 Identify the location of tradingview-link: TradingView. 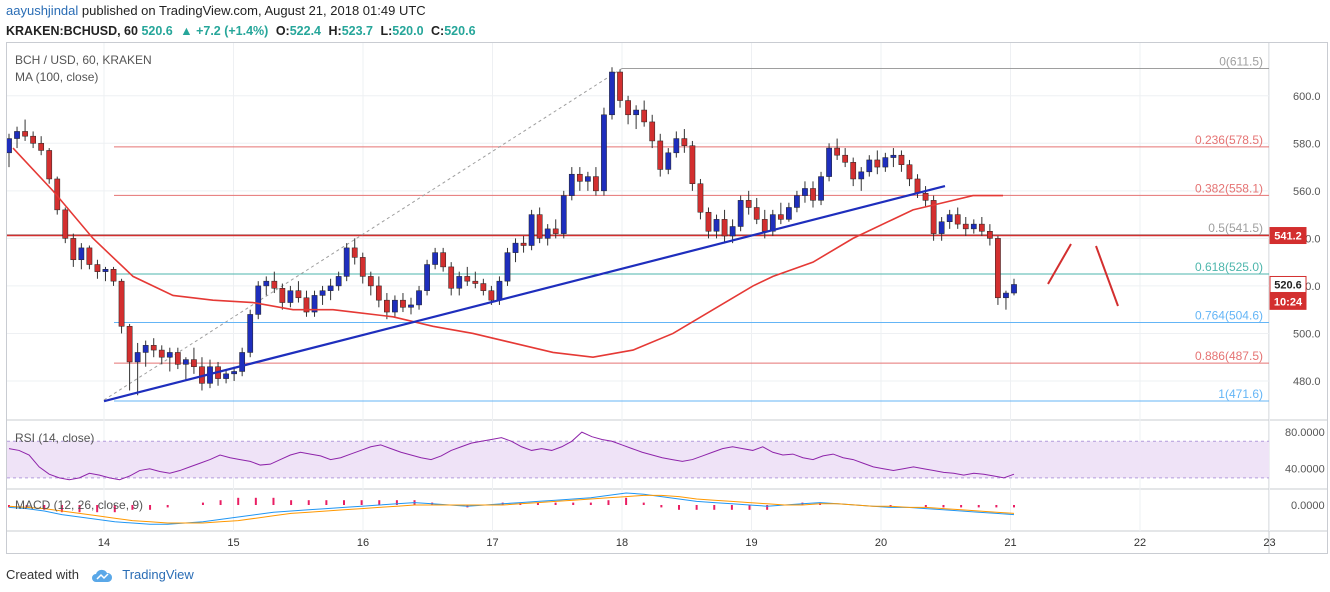
(158, 574).